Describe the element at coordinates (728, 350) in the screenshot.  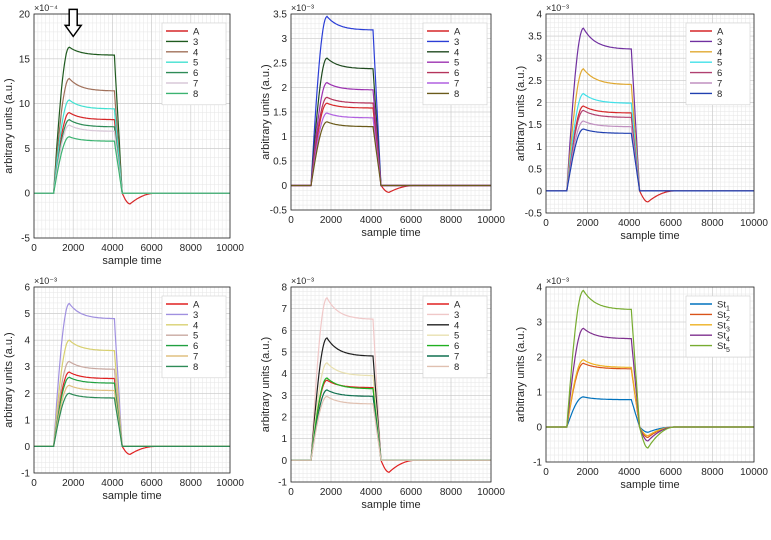
I see `legend-entry-subscript: 5` at that location.